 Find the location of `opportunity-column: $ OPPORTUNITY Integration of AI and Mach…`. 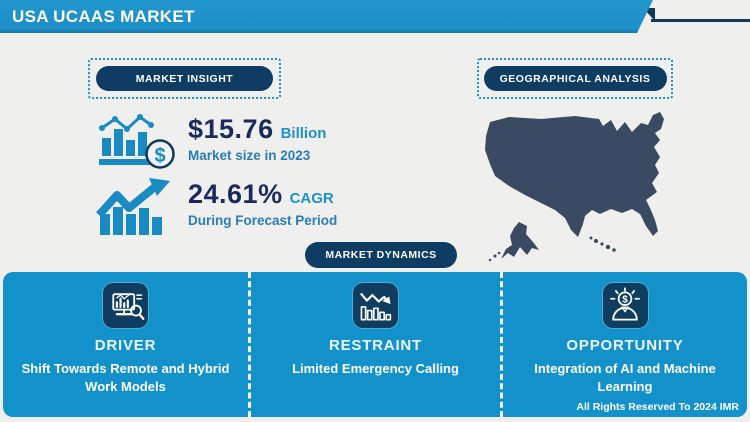

opportunity-column: $ OPPORTUNITY Integration of AI and Mach… is located at coordinates (625, 344).